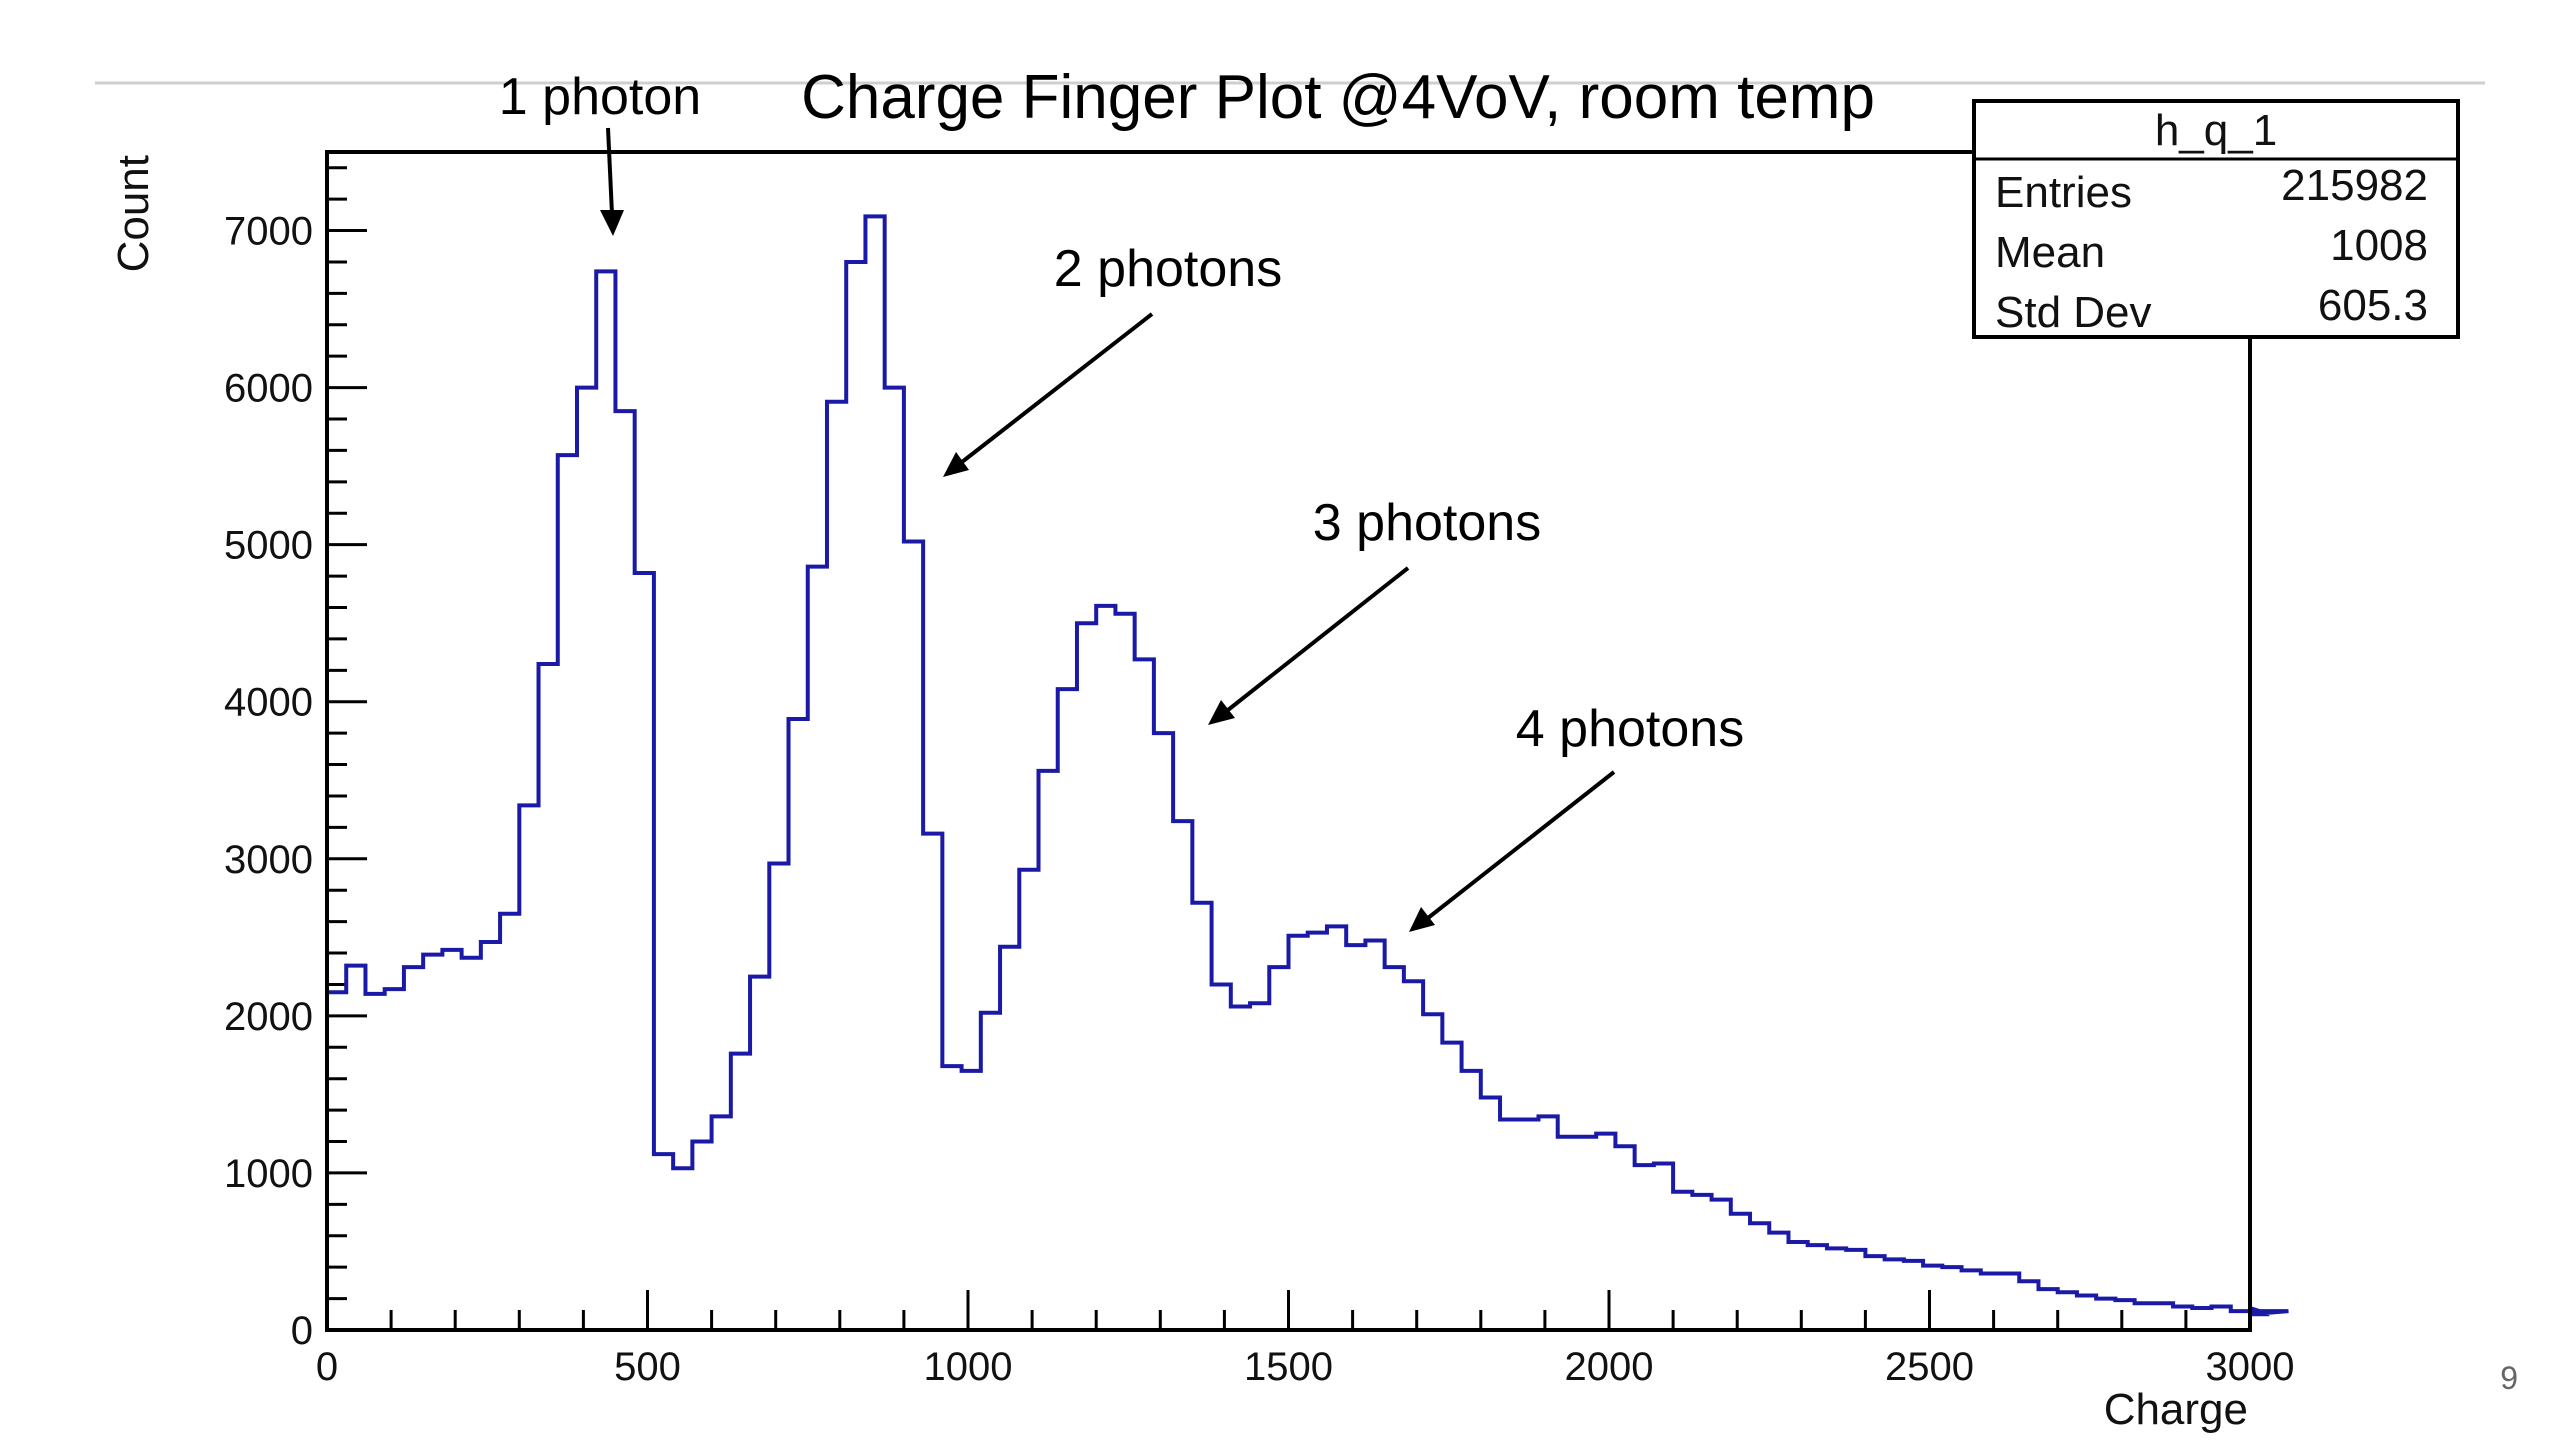 The width and height of the screenshot is (2560, 1440). I want to click on stats-mean-value: 1008, so click(2379, 245).